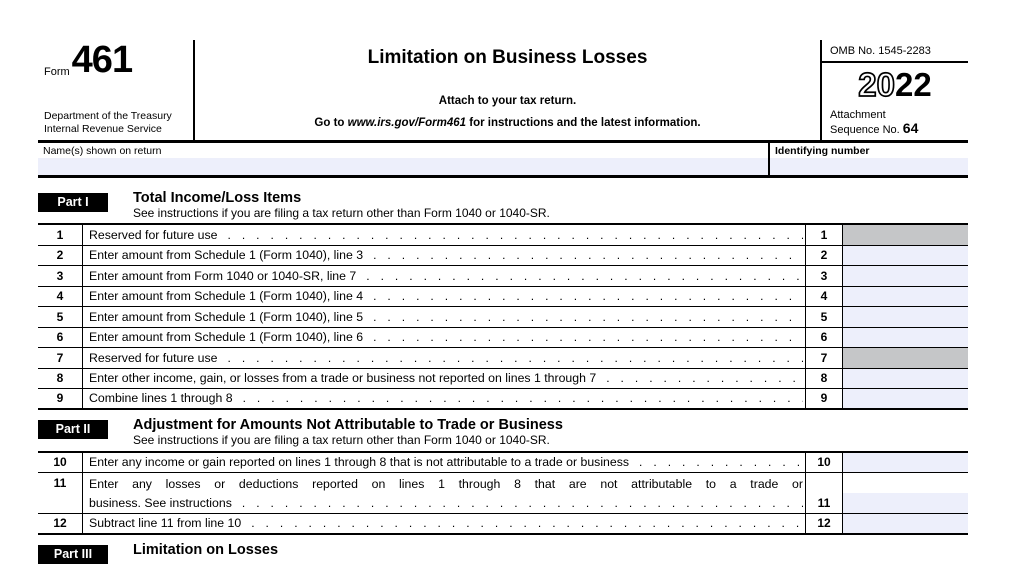 This screenshot has height=576, width=1024. I want to click on part-iii-title: Limitation on Losses, so click(206, 549).